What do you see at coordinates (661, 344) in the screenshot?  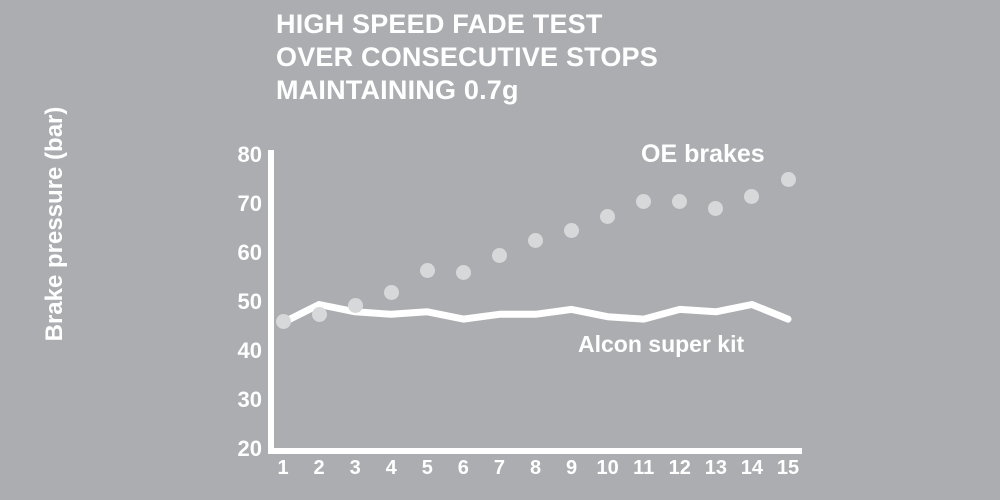 I see `series-label-alcon-super-kit: Alcon super kit` at bounding box center [661, 344].